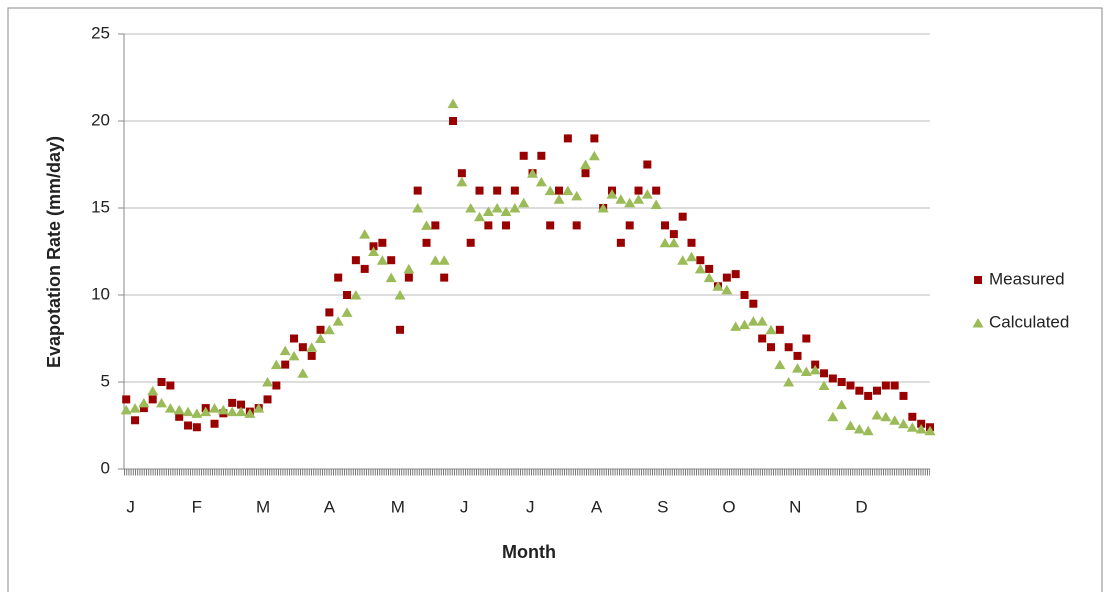 The width and height of the screenshot is (1104, 592). Describe the element at coordinates (398, 506) in the screenshot. I see `x-tick-label: M` at that location.